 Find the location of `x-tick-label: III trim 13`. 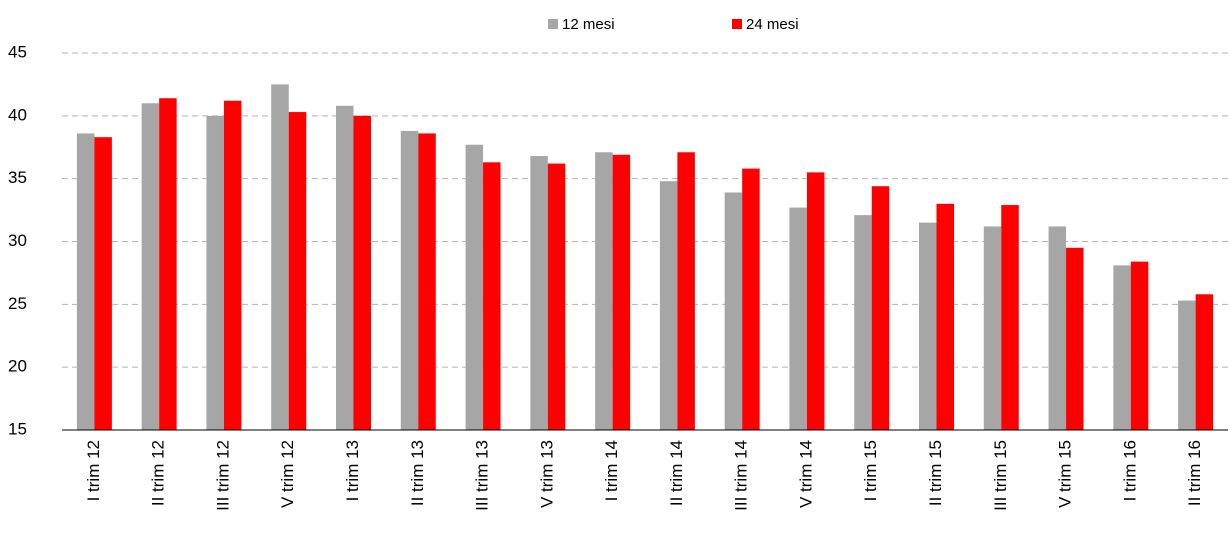

x-tick-label: III trim 13 is located at coordinates (482, 475).